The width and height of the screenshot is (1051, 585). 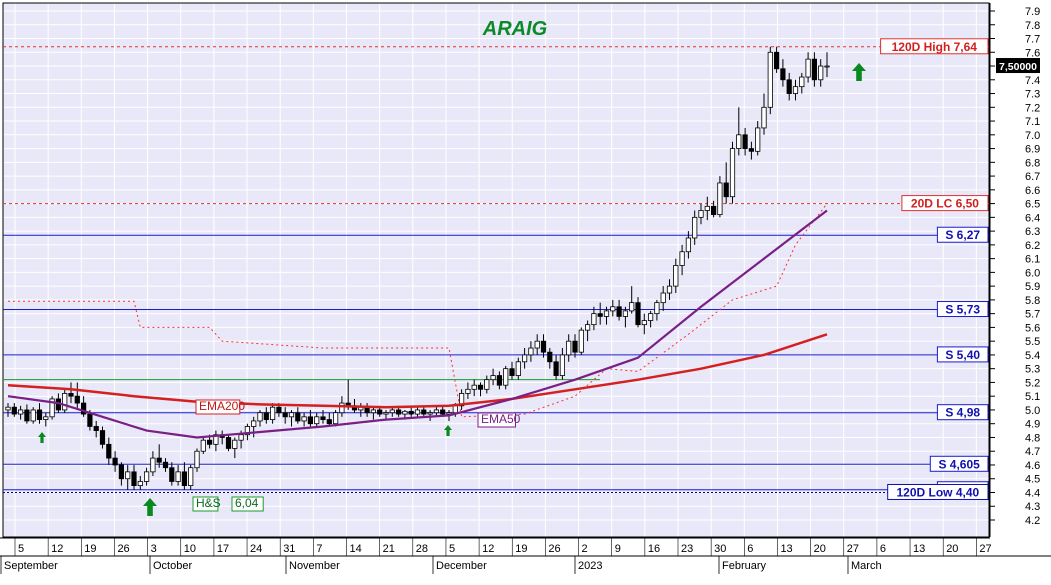 I want to click on support-label: S 4,605, so click(x=959, y=464).